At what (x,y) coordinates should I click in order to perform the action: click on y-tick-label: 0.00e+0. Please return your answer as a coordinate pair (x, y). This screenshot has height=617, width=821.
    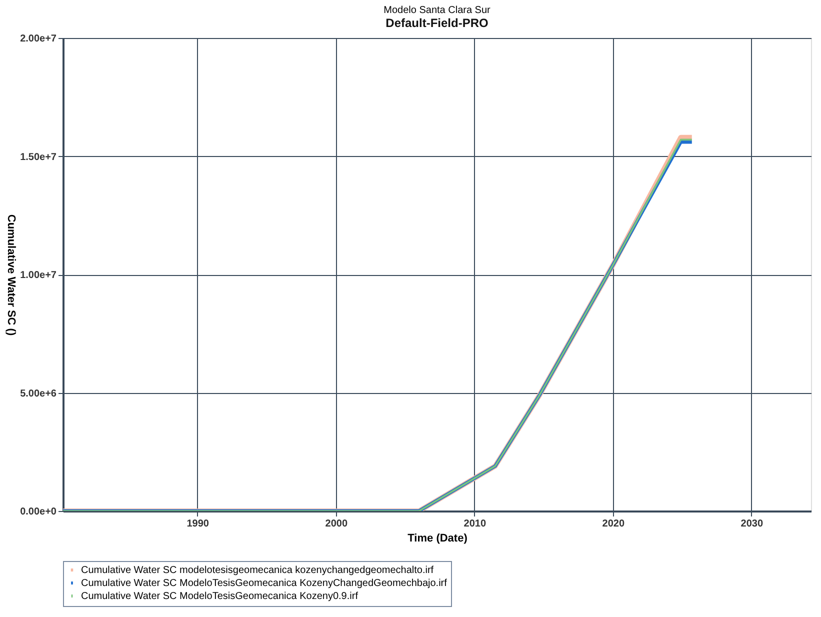
    Looking at the image, I should click on (38, 512).